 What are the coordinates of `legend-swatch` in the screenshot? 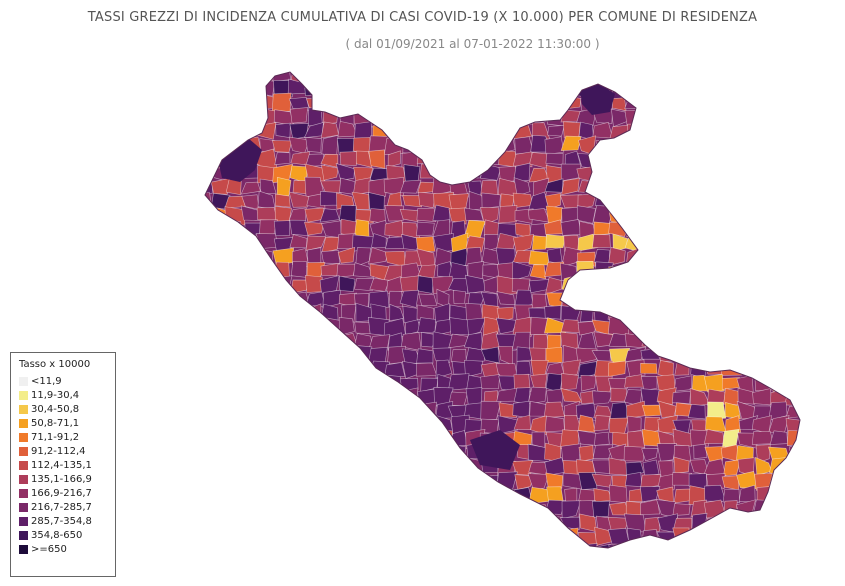 It's located at (23, 465).